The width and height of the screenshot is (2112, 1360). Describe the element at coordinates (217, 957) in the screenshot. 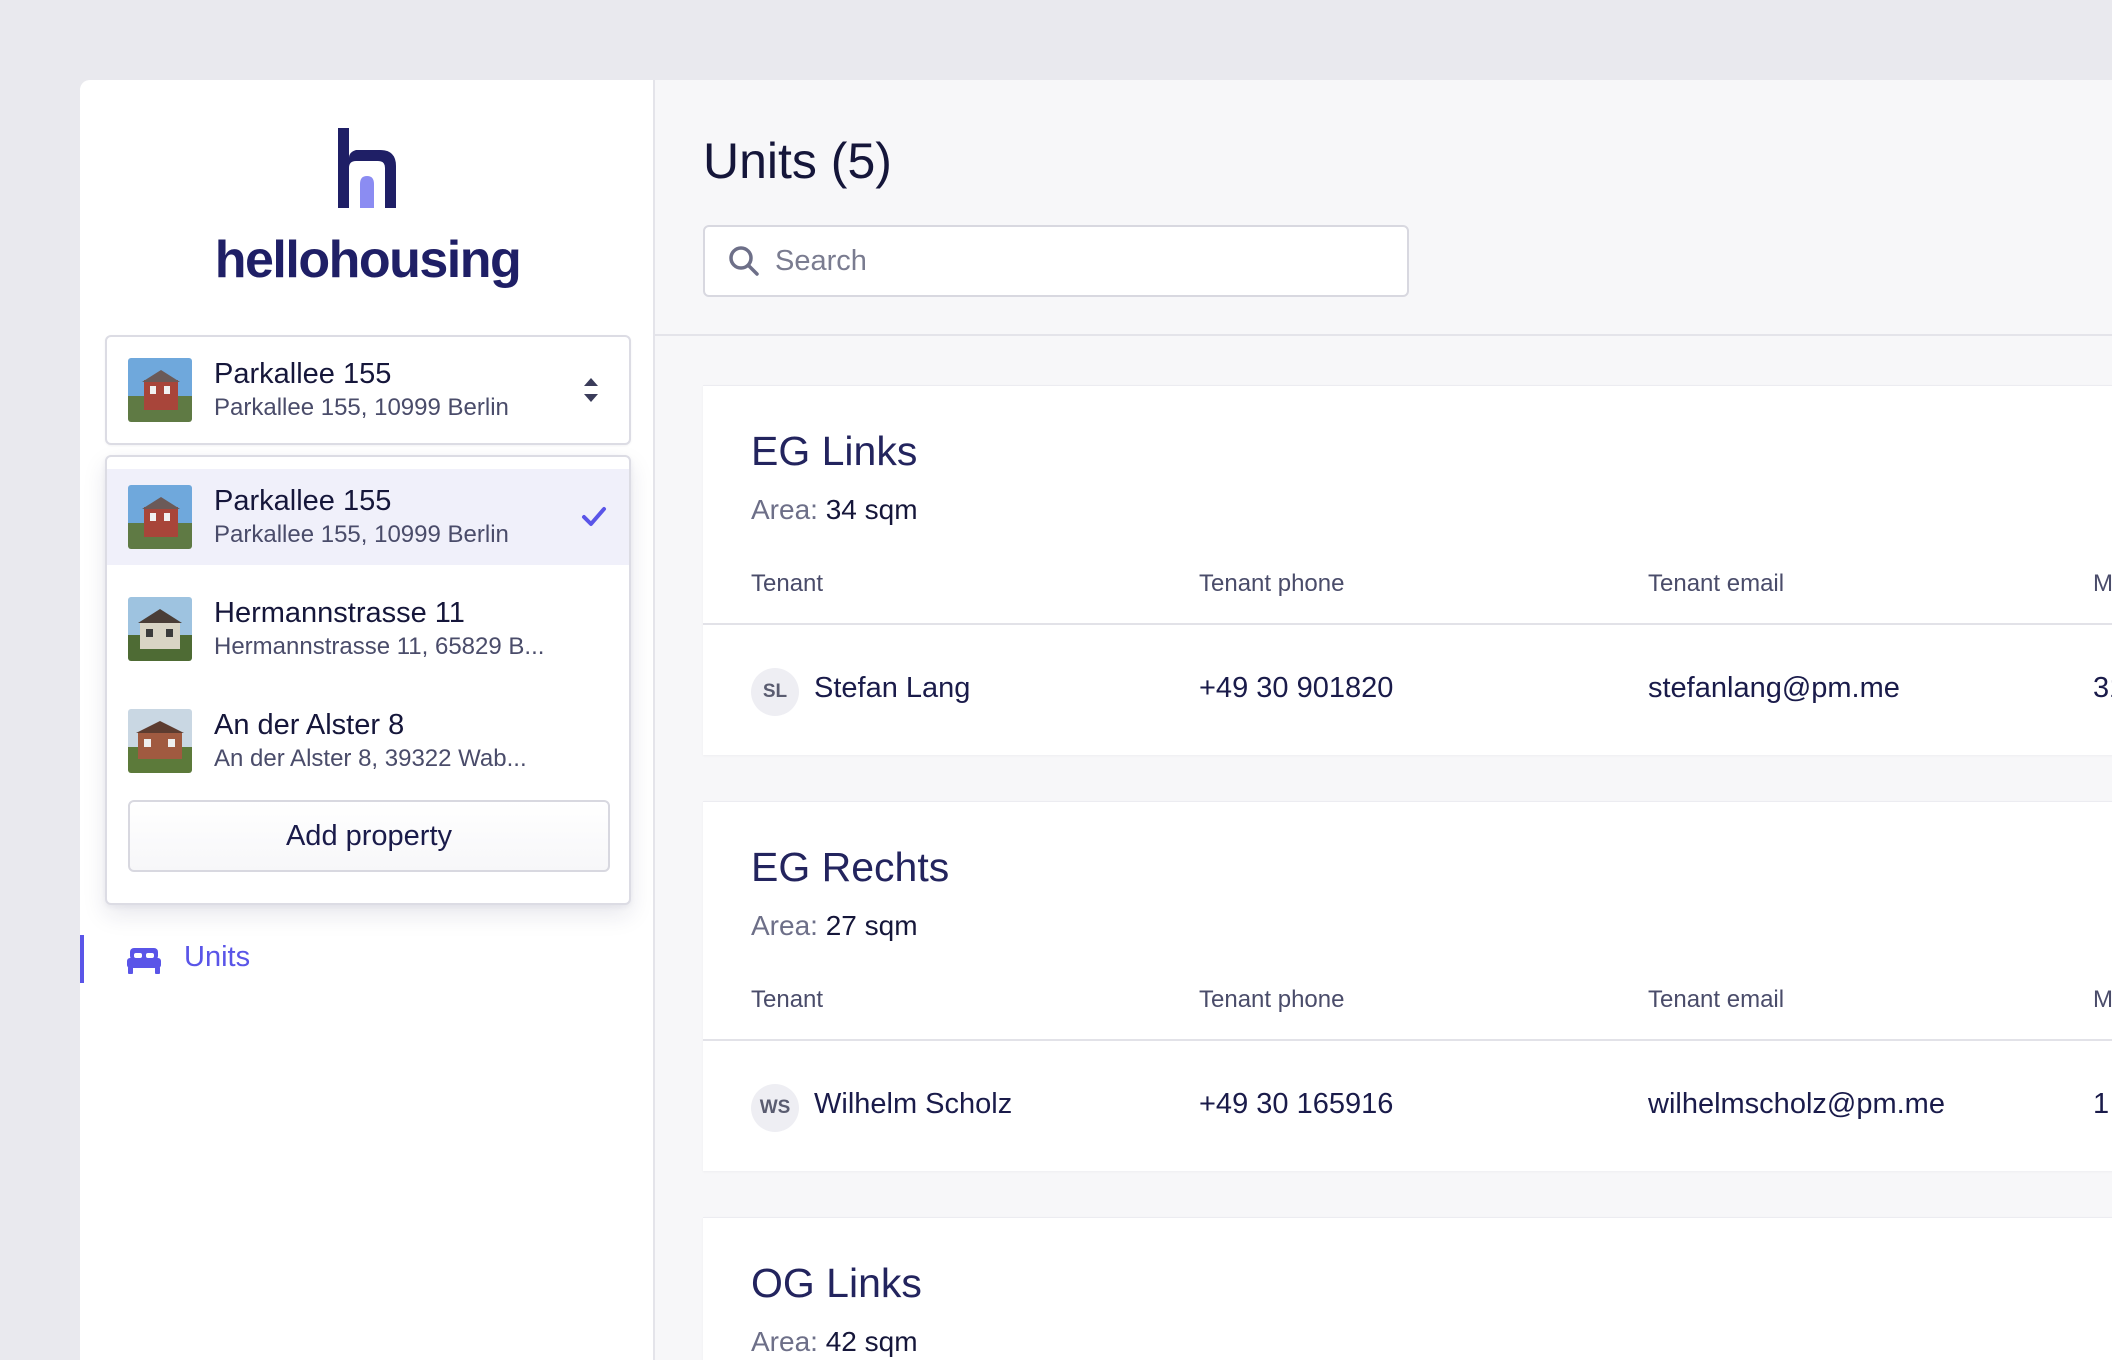

I see `sidebar-item-label: Units` at that location.